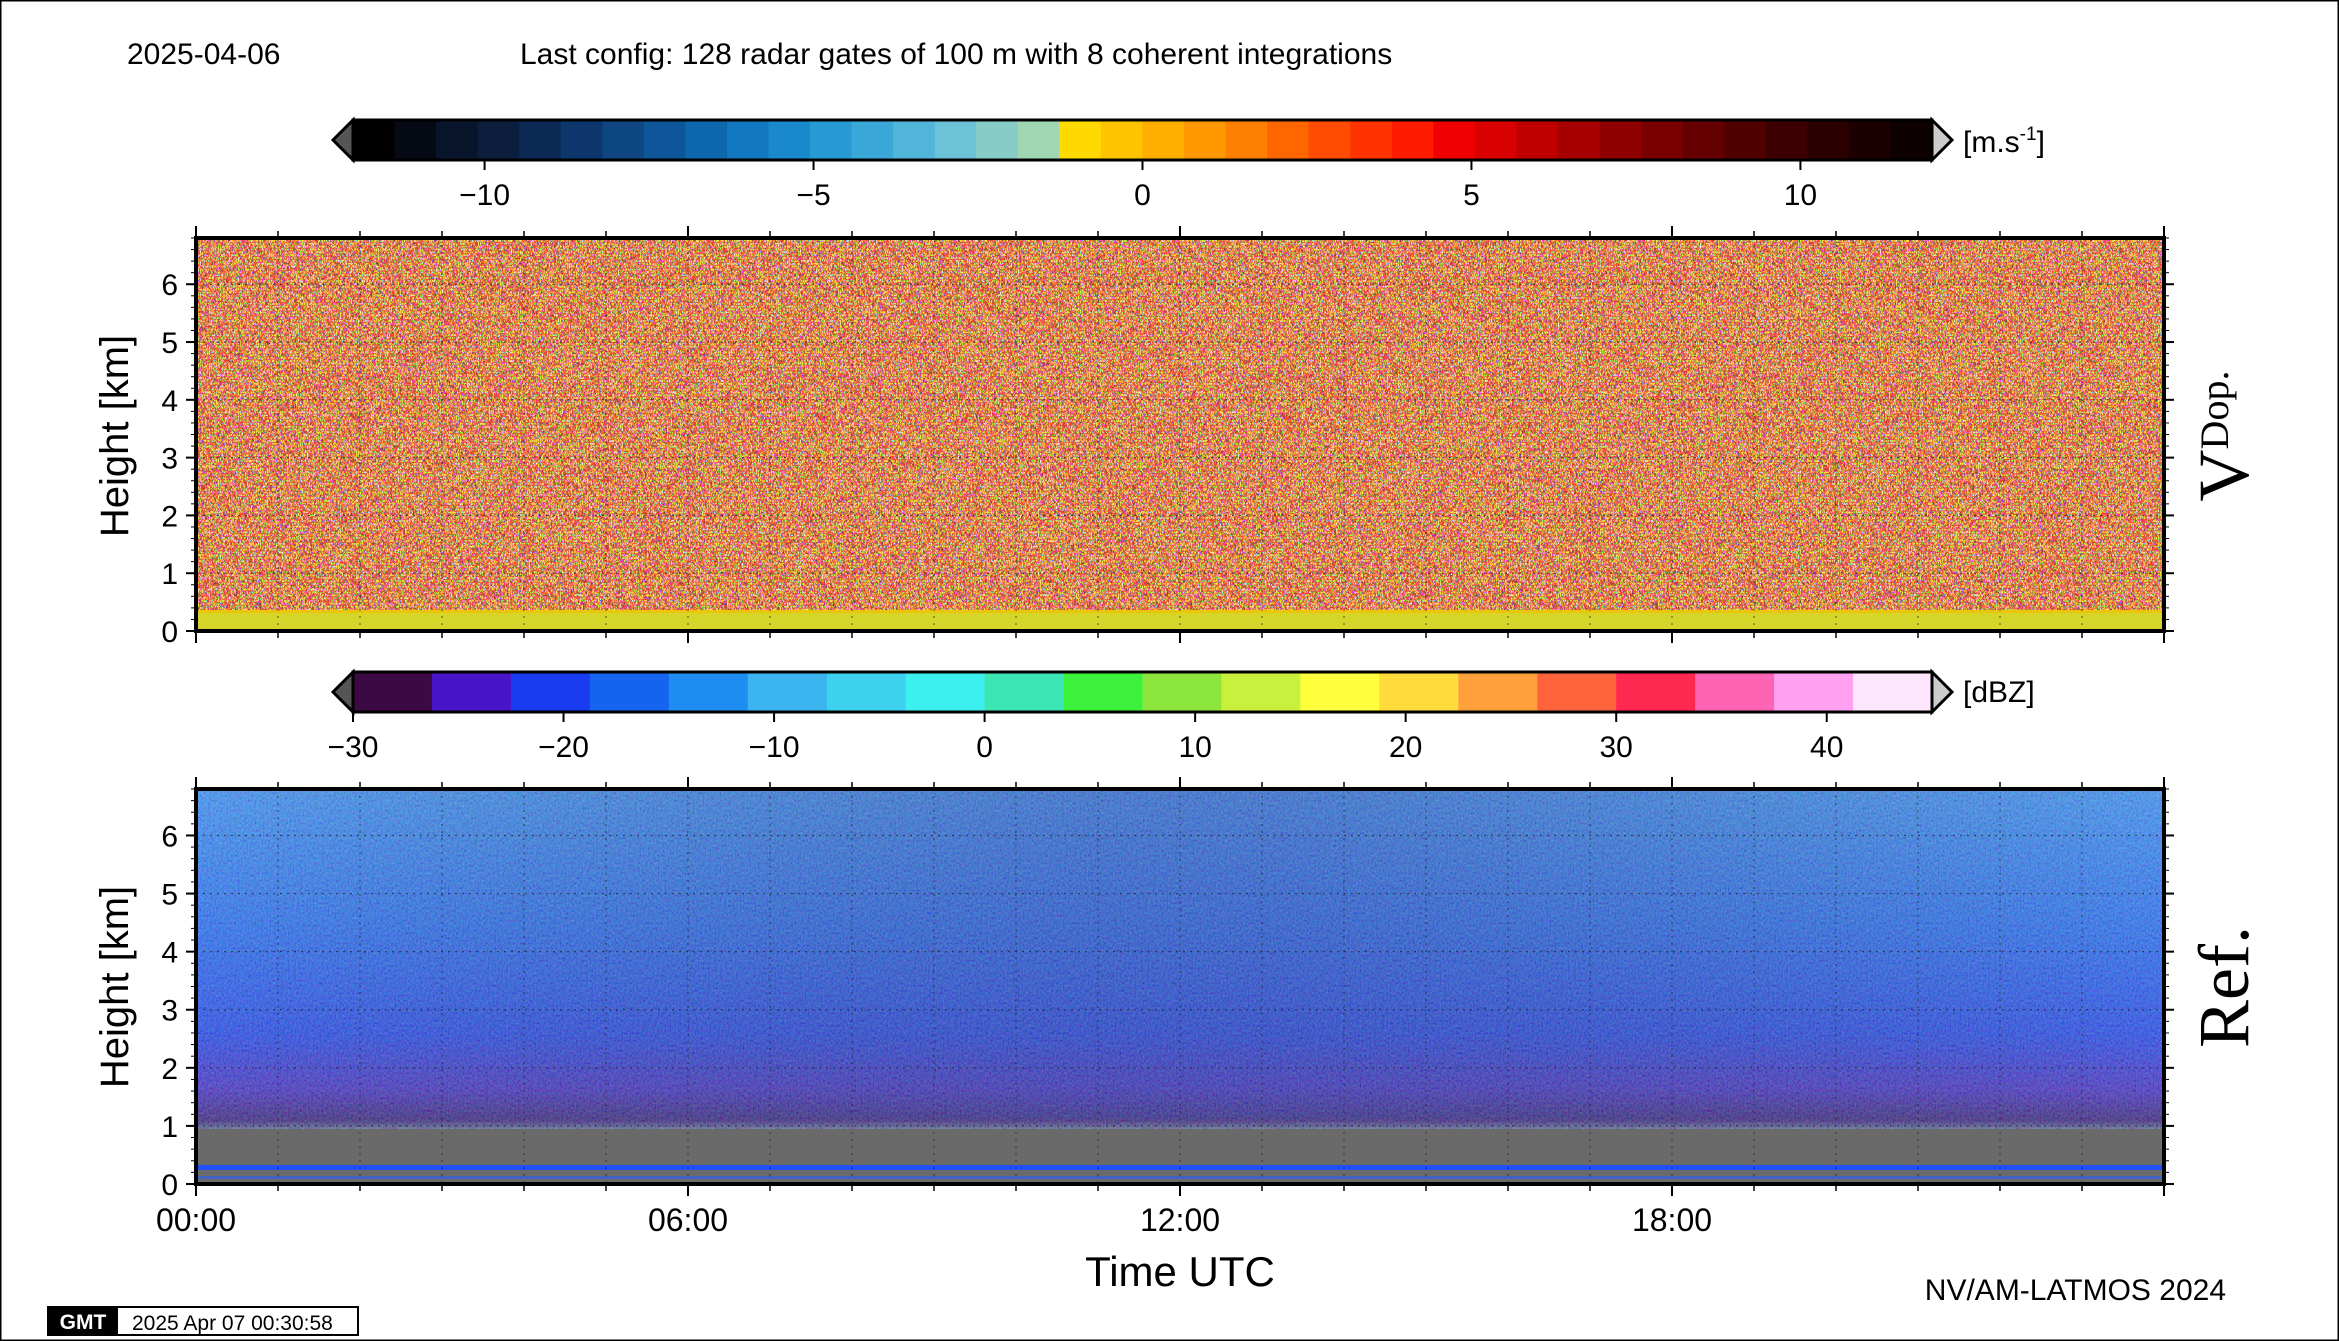  What do you see at coordinates (1942, 692) in the screenshot?
I see `reflectivity-colorbar-extend-high` at bounding box center [1942, 692].